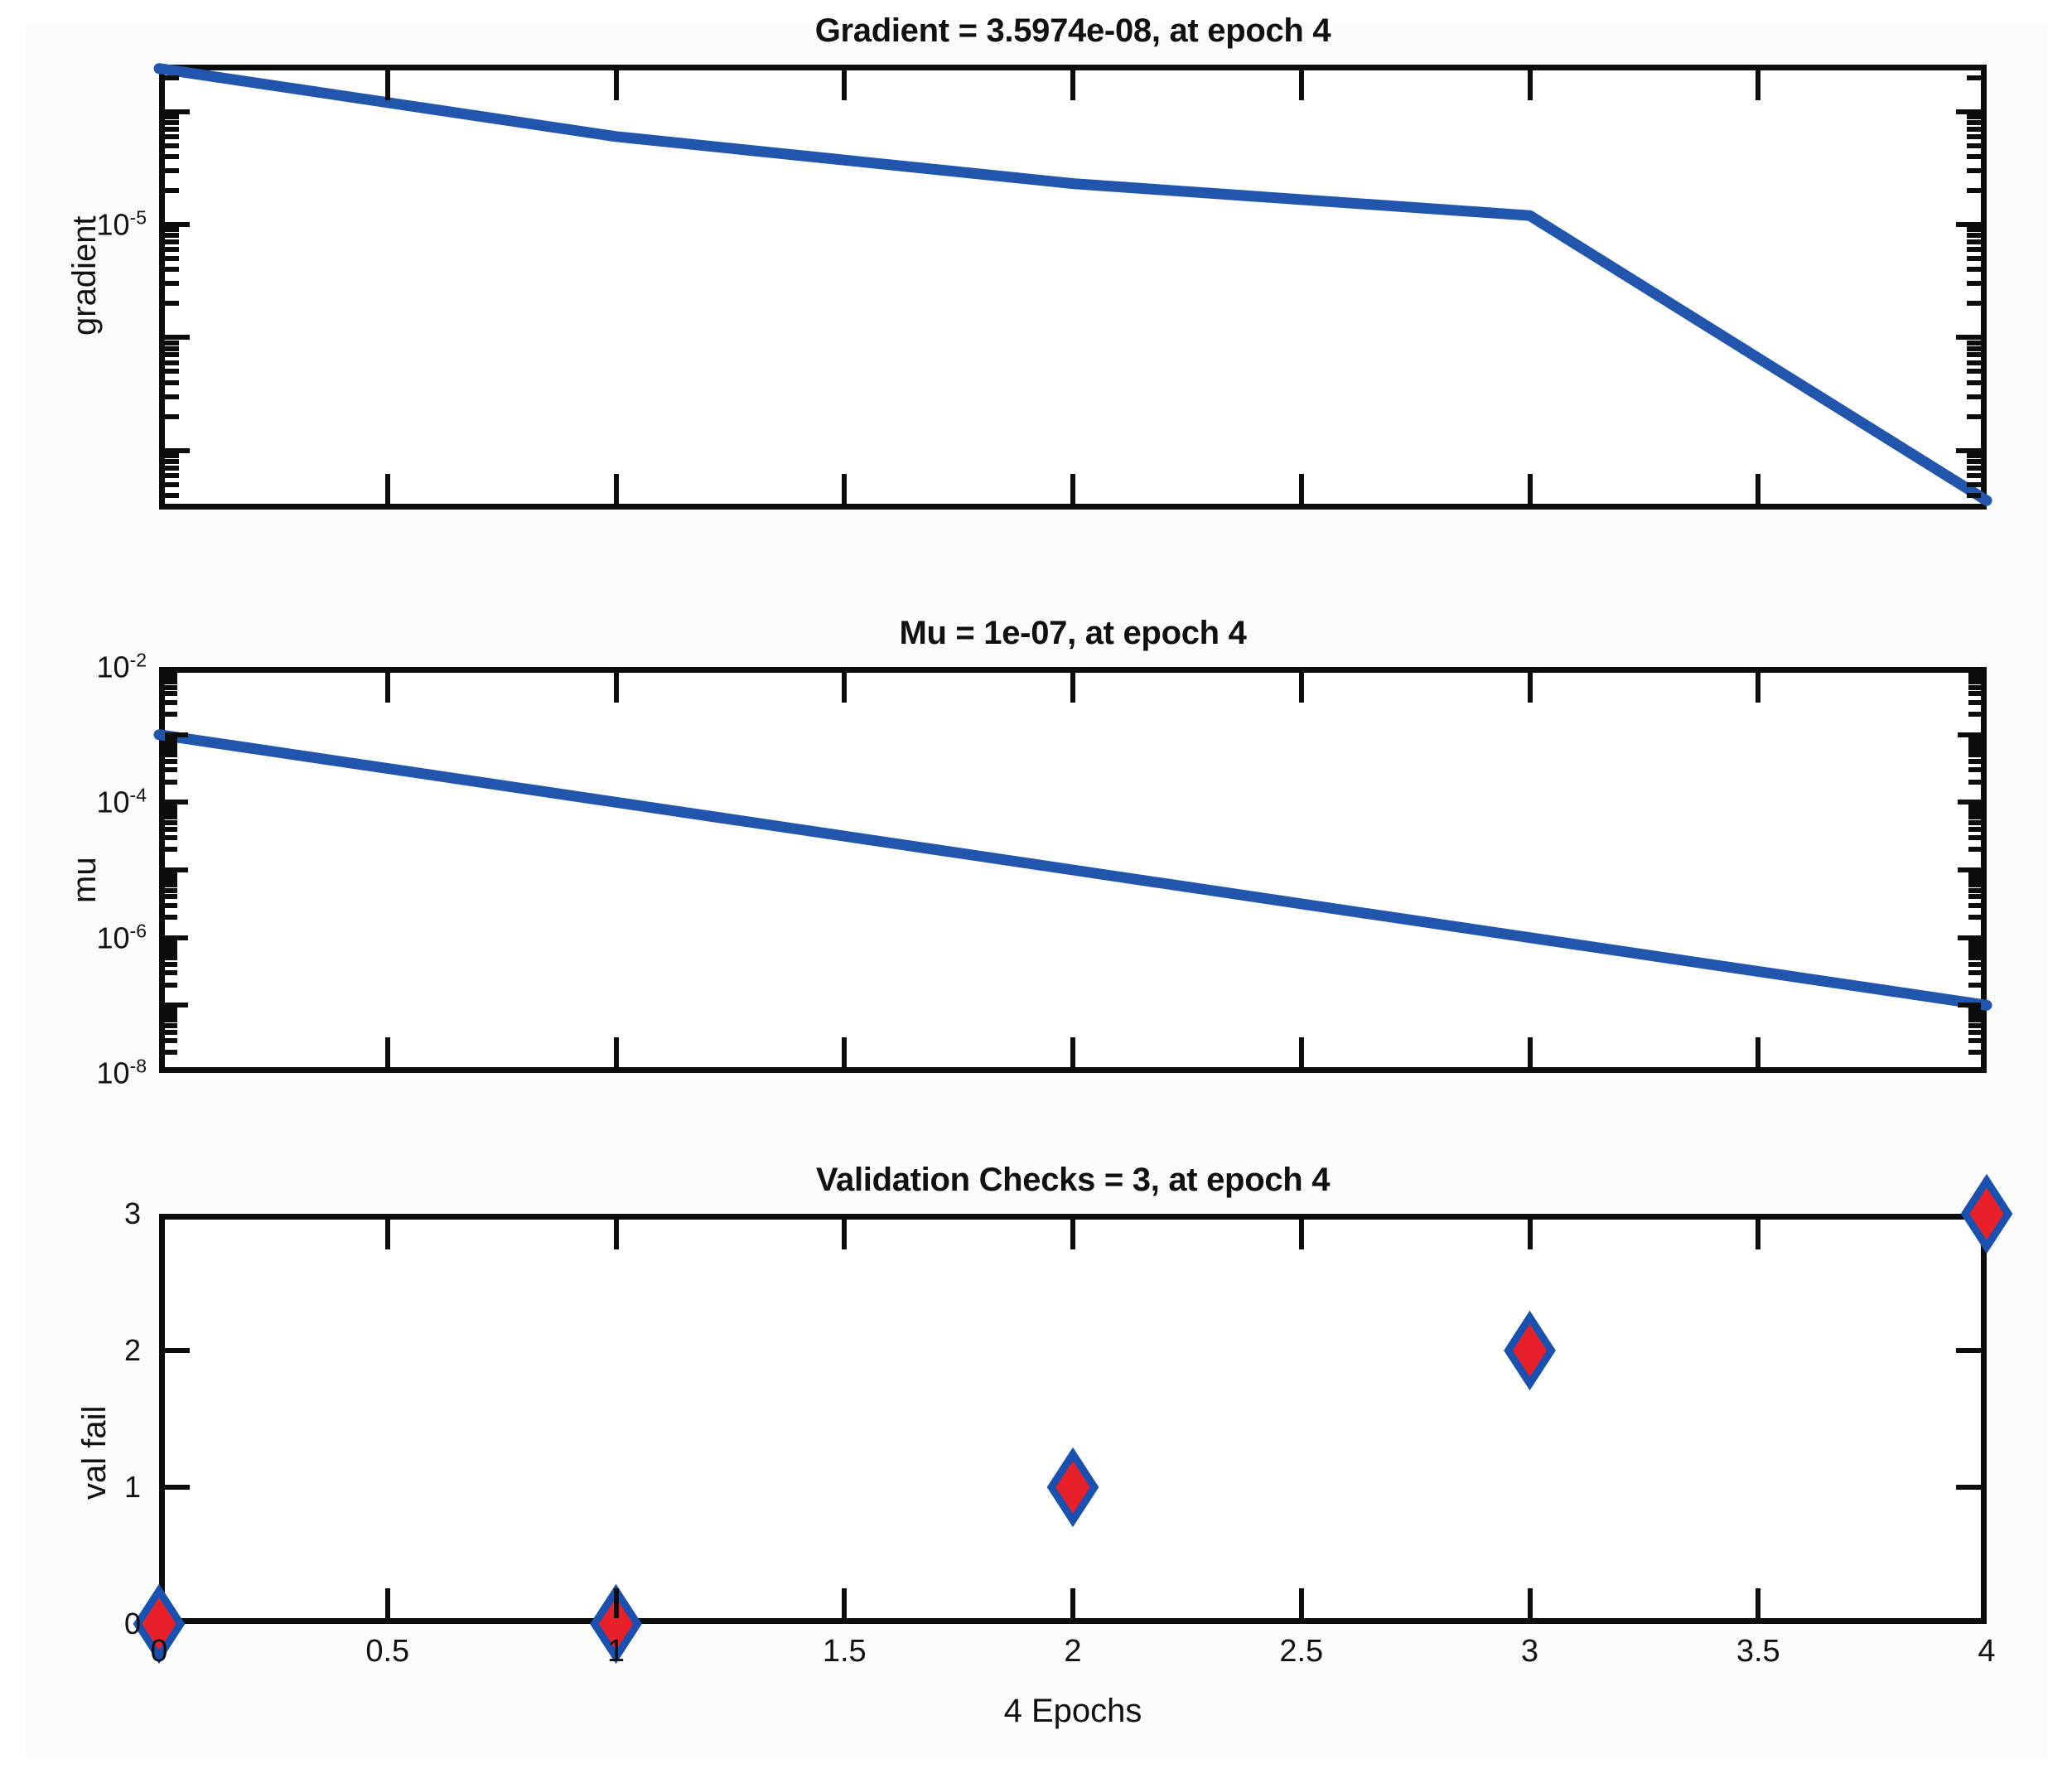 The image size is (2072, 1783). Describe the element at coordinates (84, 880) in the screenshot. I see `mu-ylabel: mu` at that location.